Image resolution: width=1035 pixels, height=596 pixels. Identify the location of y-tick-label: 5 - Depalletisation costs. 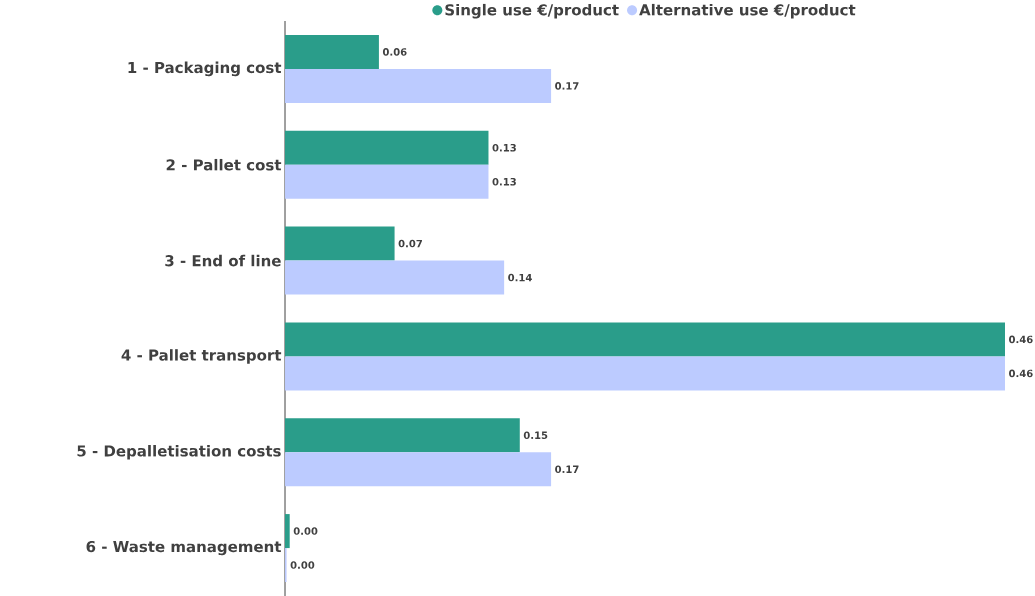
(179, 452).